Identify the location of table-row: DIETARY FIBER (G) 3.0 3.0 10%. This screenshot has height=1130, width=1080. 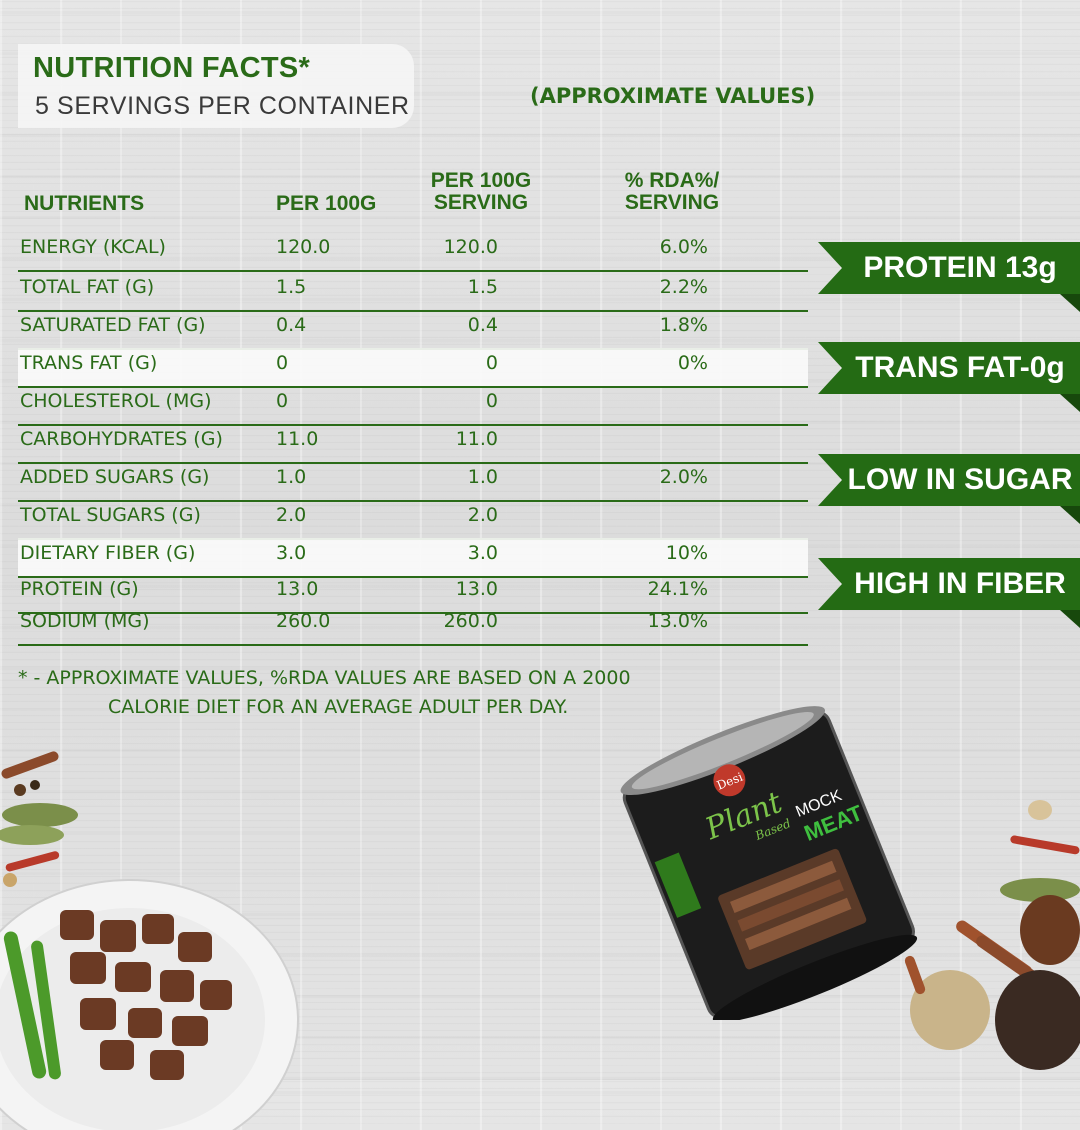
(413, 558).